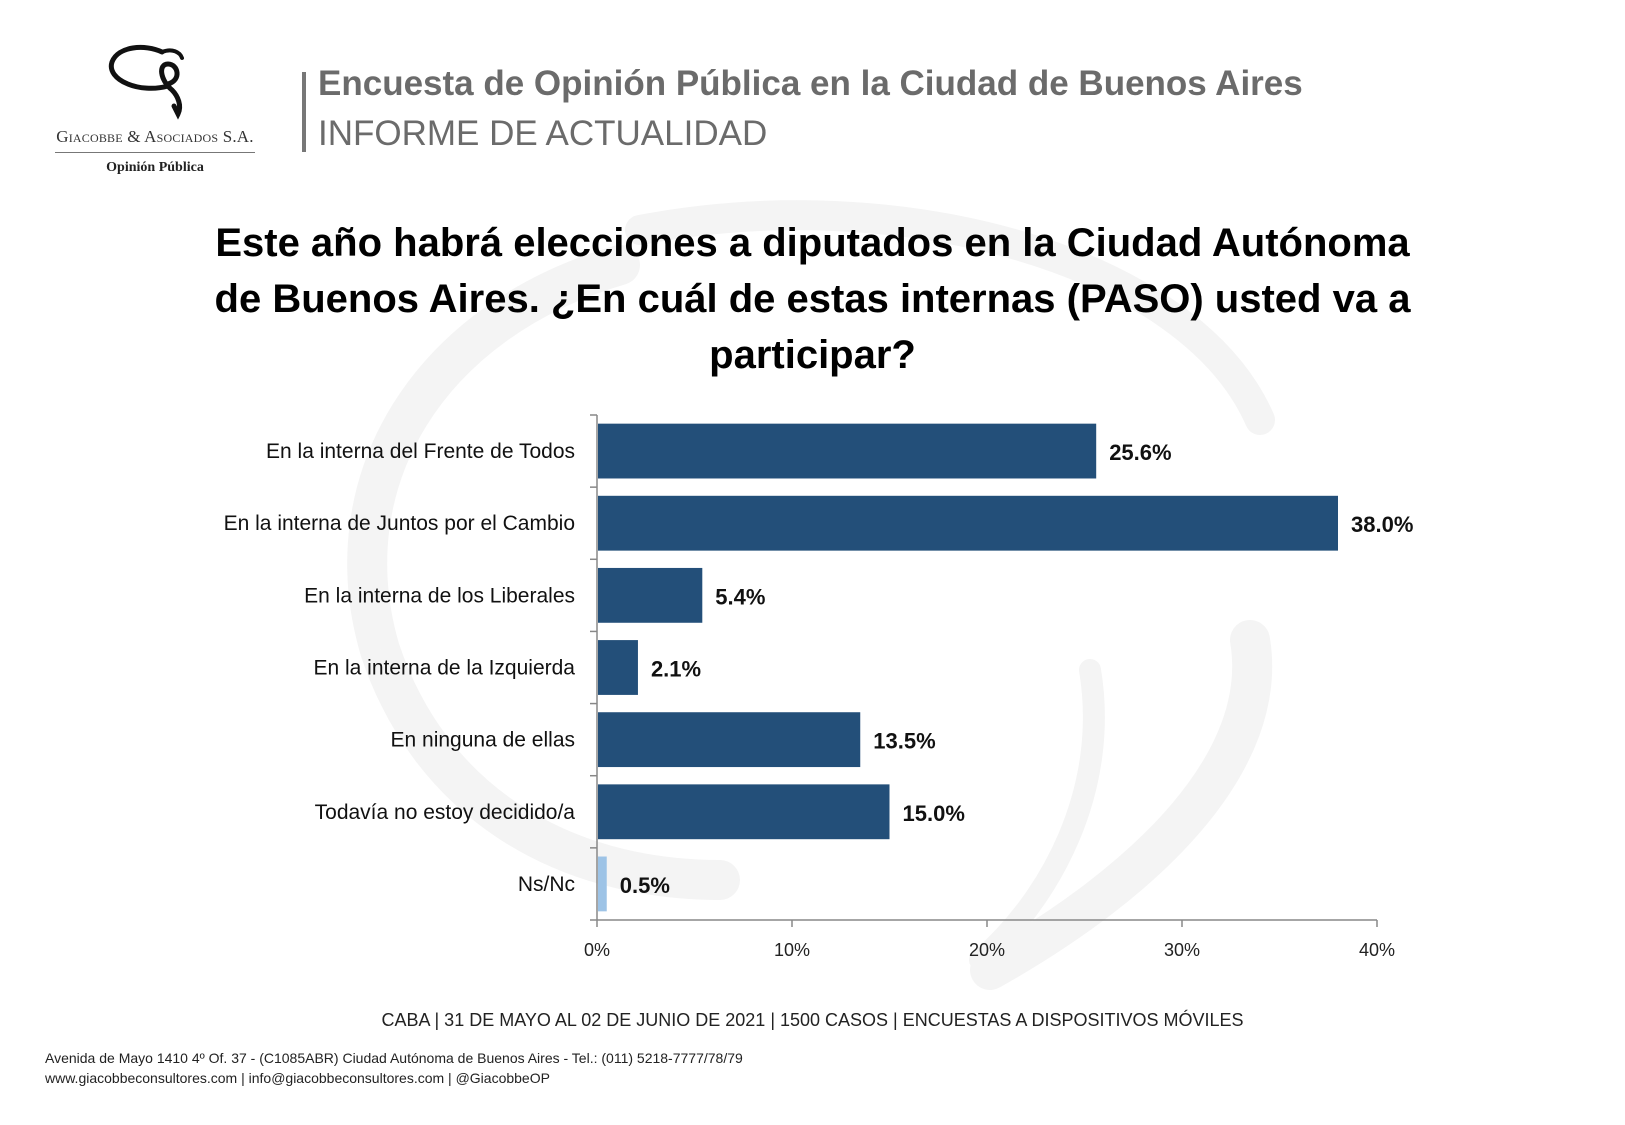 Image resolution: width=1625 pixels, height=1125 pixels. Describe the element at coordinates (904, 741) in the screenshot. I see `data-label: 13.5%` at that location.